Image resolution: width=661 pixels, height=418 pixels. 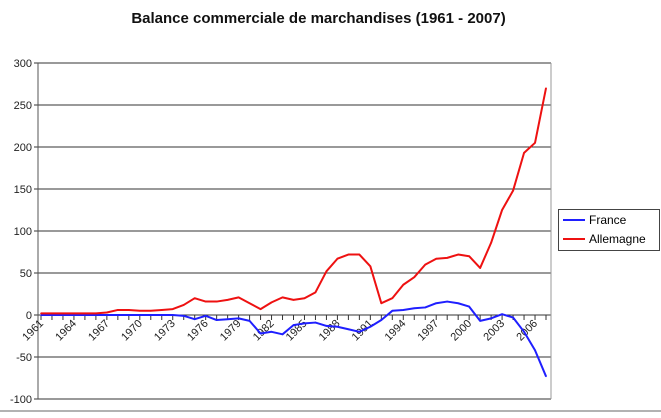 What do you see at coordinates (23, 106) in the screenshot?
I see `y-tick-label: 250` at bounding box center [23, 106].